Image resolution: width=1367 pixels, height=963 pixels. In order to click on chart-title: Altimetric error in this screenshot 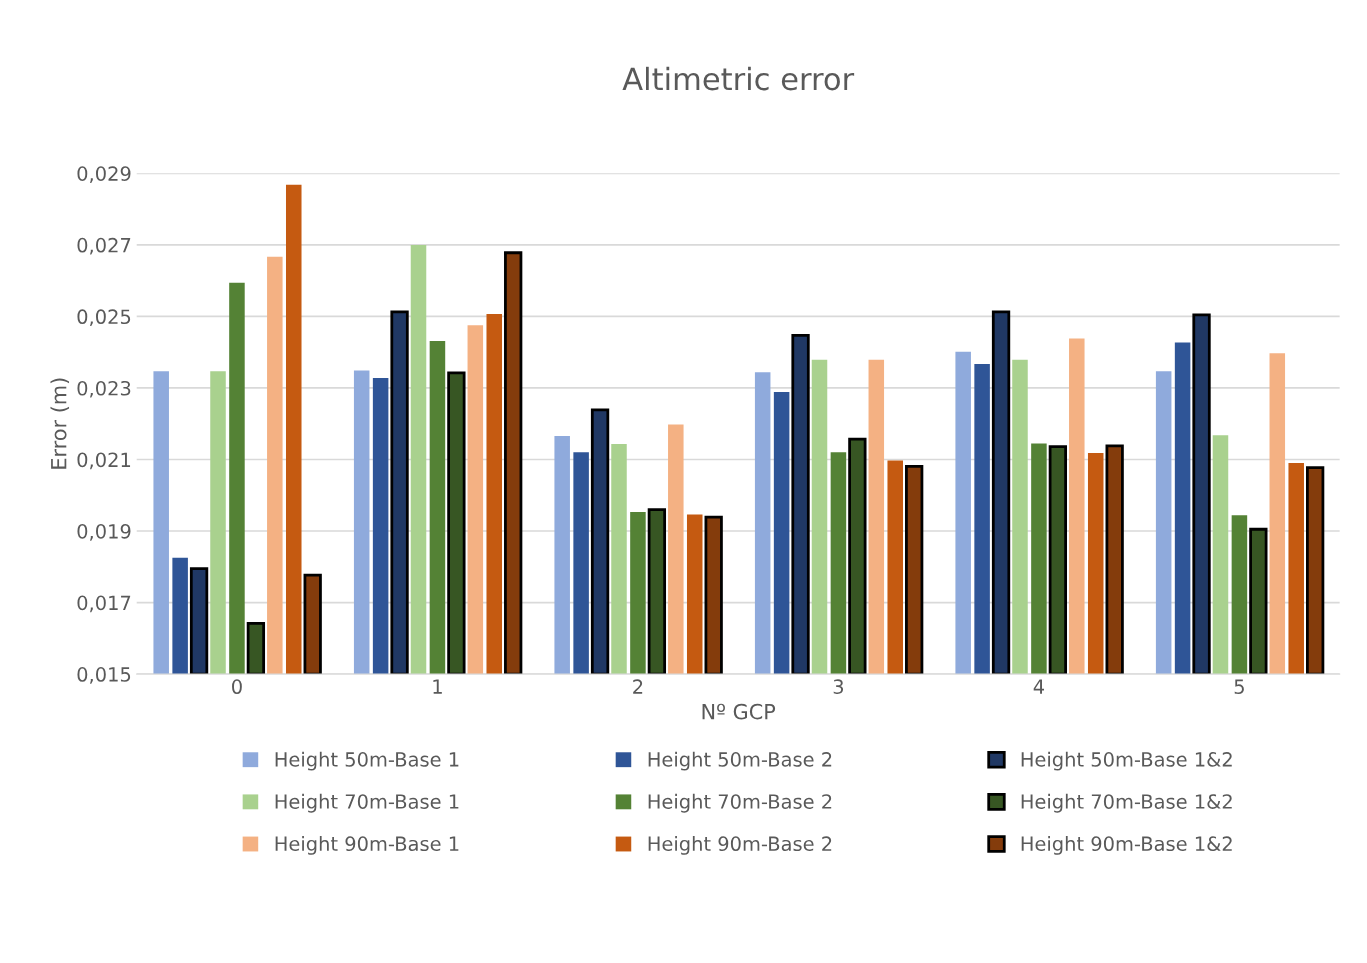, I will do `click(738, 78)`.